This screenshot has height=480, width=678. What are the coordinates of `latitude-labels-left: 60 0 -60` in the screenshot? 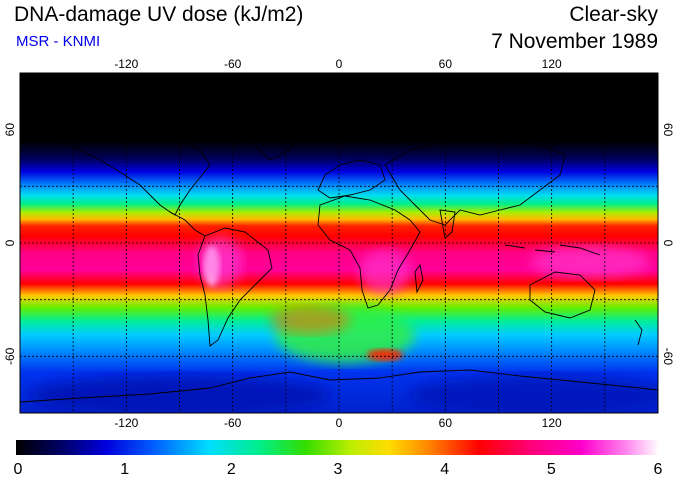 It's located at (10, 244).